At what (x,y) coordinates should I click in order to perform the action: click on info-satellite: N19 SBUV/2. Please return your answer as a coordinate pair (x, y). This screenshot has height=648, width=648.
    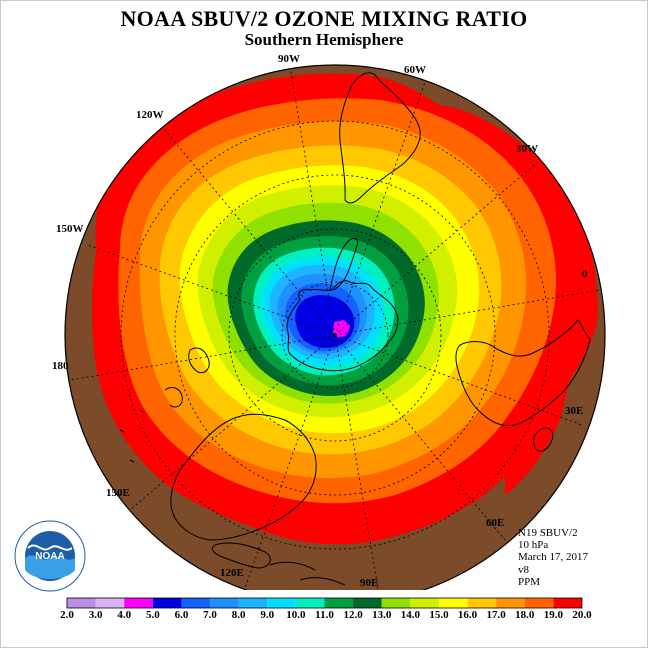
    Looking at the image, I should click on (548, 533).